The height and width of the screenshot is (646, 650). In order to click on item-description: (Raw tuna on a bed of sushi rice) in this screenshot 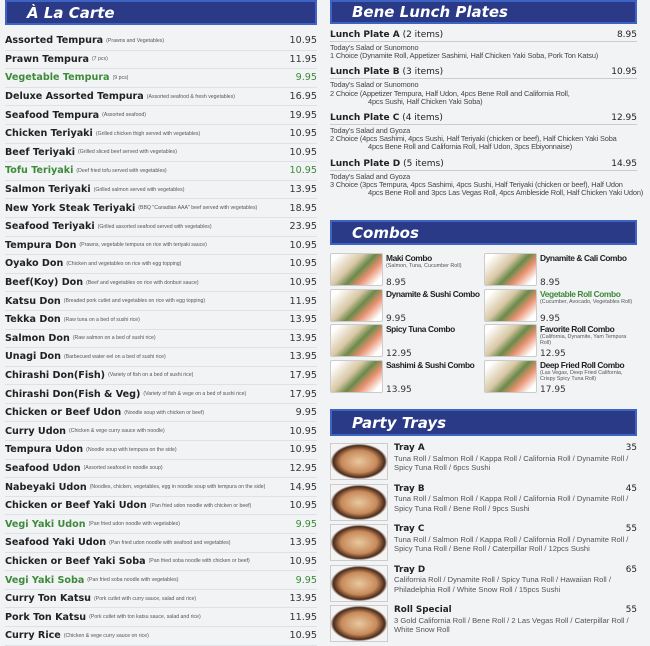, I will do `click(101, 319)`.